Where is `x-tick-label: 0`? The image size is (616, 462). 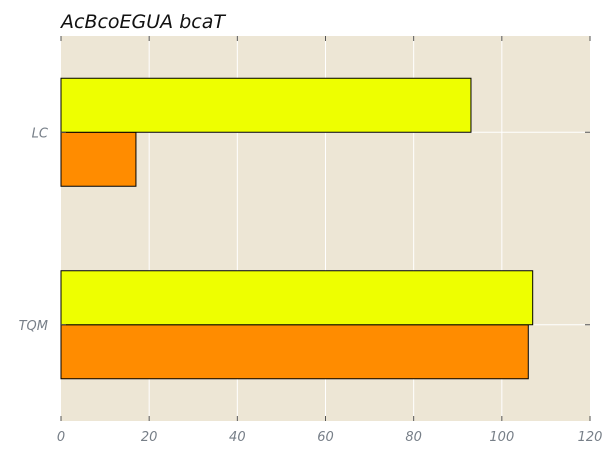 x-tick-label: 0 is located at coordinates (61, 437).